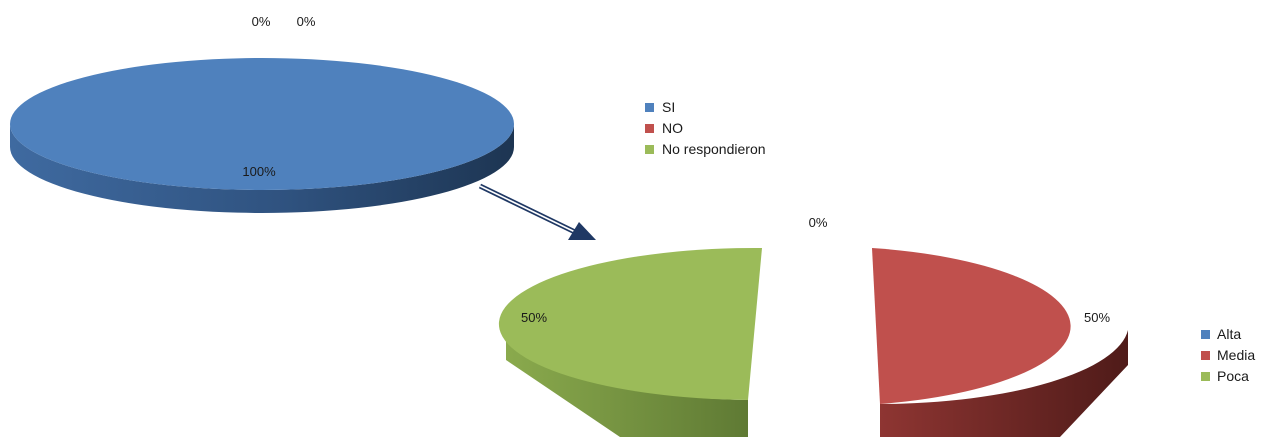  Describe the element at coordinates (626, 380) in the screenshot. I see `pie2-slice-poca-side` at that location.